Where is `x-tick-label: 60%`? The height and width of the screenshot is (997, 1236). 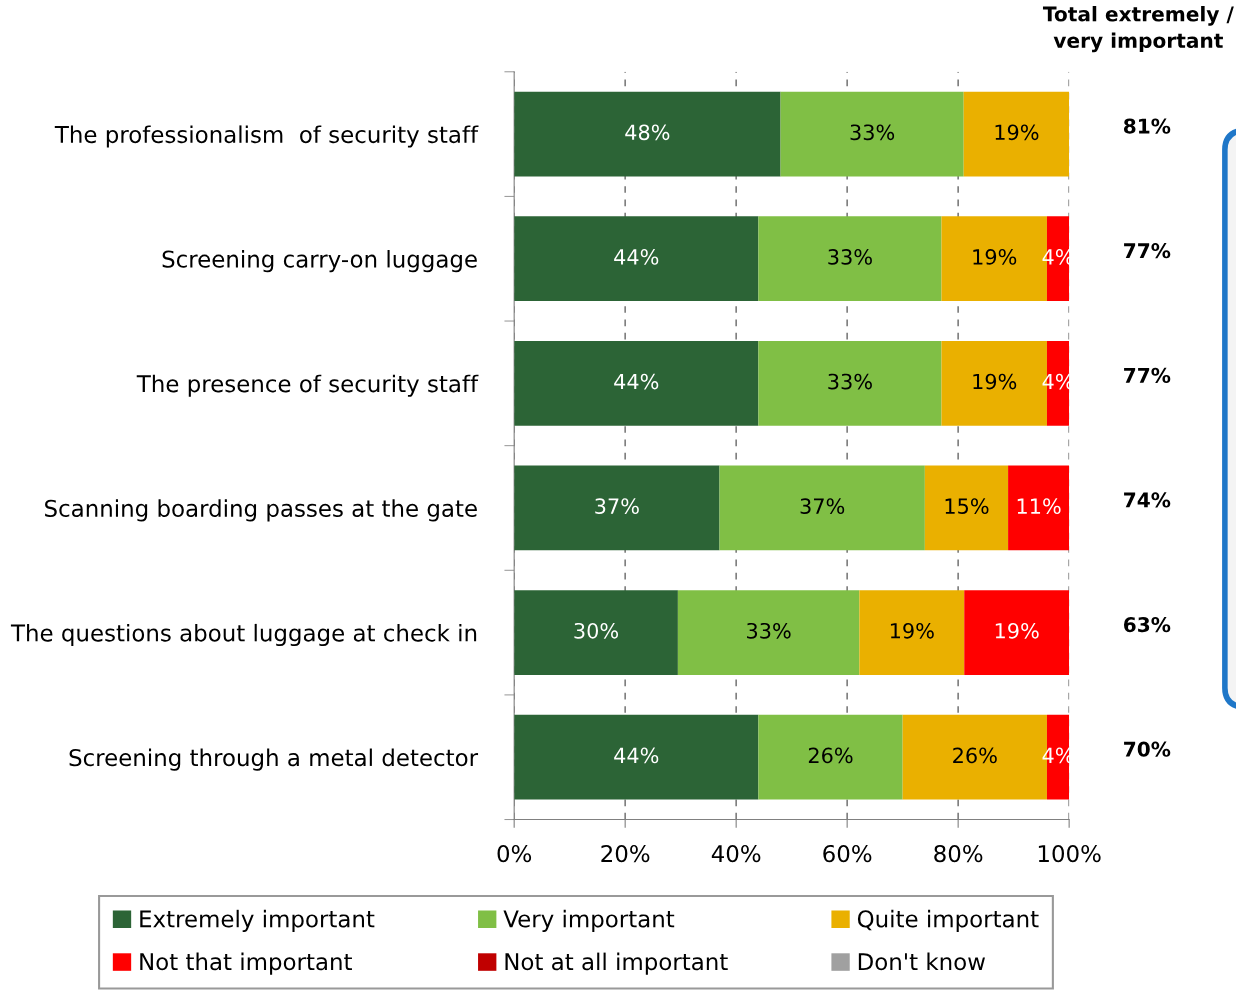 x-tick-label: 60% is located at coordinates (847, 853).